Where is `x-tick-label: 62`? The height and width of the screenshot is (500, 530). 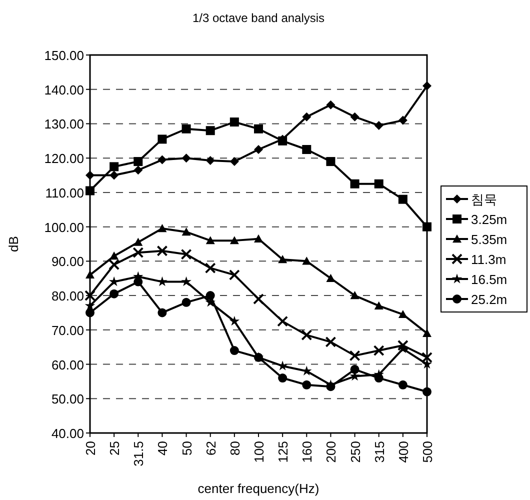 x-tick-label: 62 is located at coordinates (210, 448).